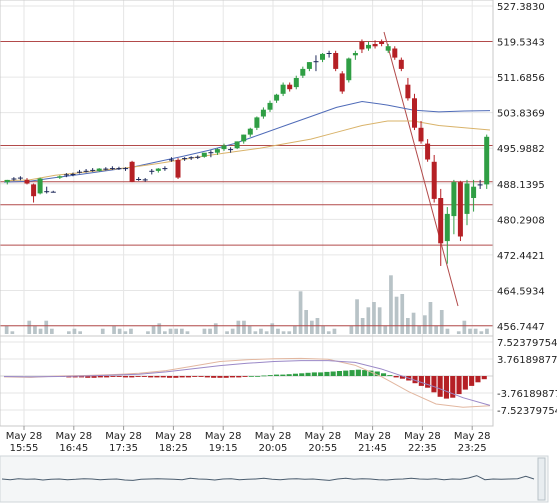 The width and height of the screenshot is (557, 504). Describe the element at coordinates (223, 448) in the screenshot. I see `time-label-time: 19:15` at that location.